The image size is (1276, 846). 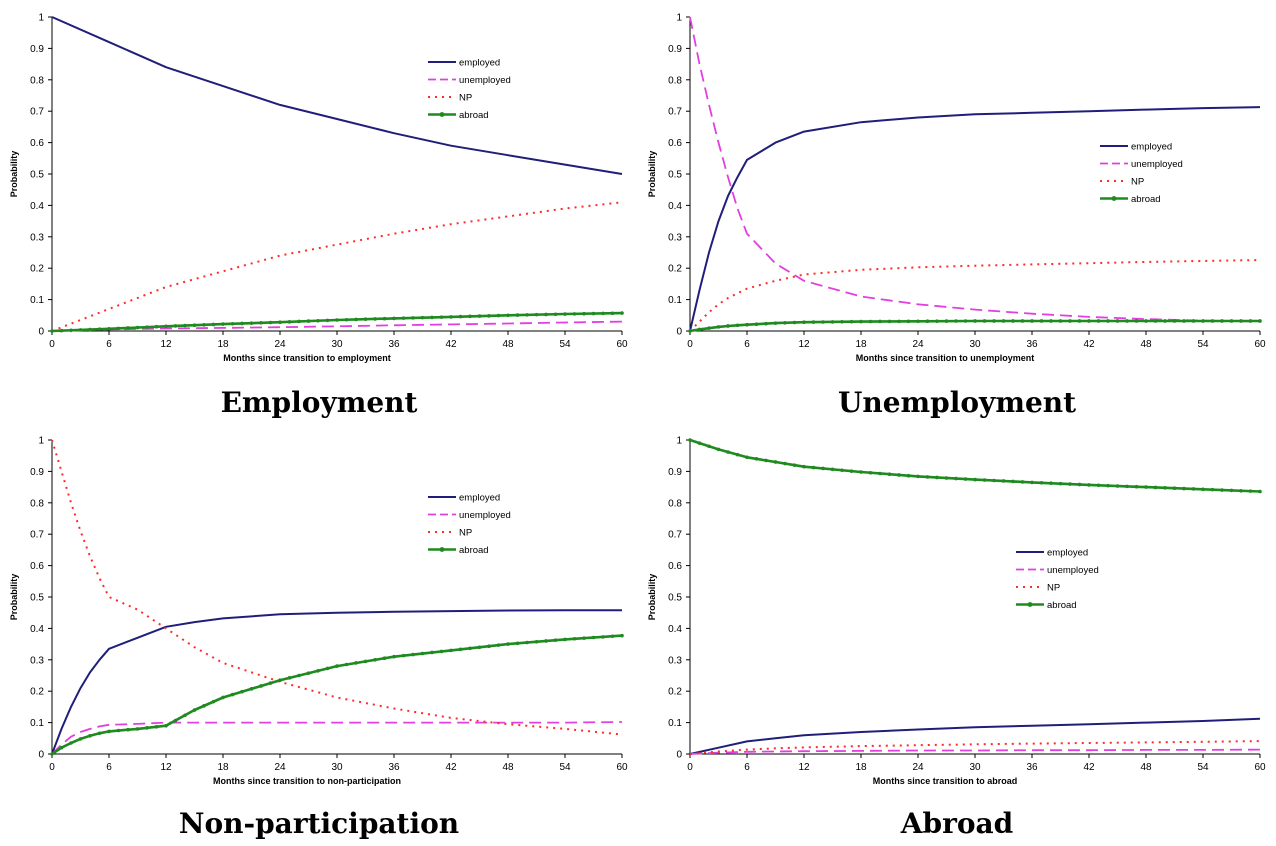 I want to click on chart-caption: Abroad, so click(x=957, y=823).